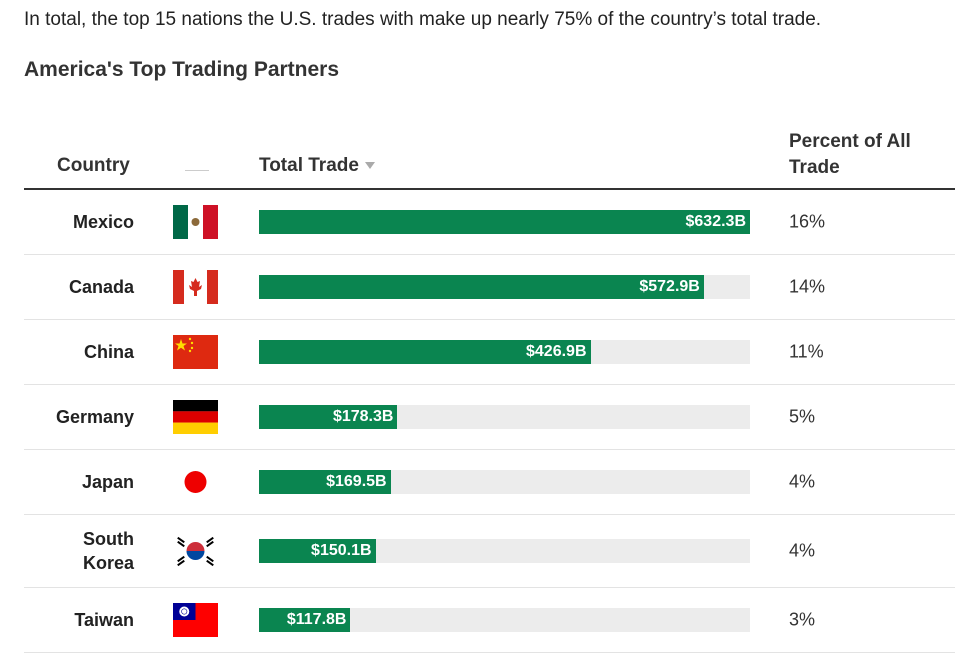 The height and width of the screenshot is (658, 979). What do you see at coordinates (556, 351) in the screenshot?
I see `bar-label: $426.9B` at bounding box center [556, 351].